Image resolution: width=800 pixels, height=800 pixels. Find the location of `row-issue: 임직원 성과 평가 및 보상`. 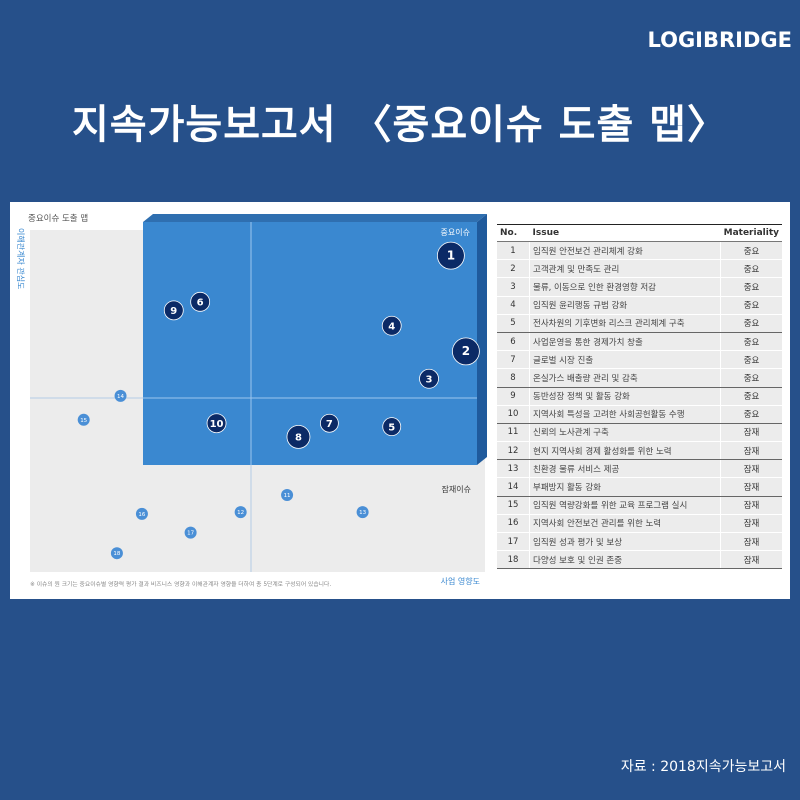

row-issue: 임직원 성과 평가 및 보상 is located at coordinates (625, 542).